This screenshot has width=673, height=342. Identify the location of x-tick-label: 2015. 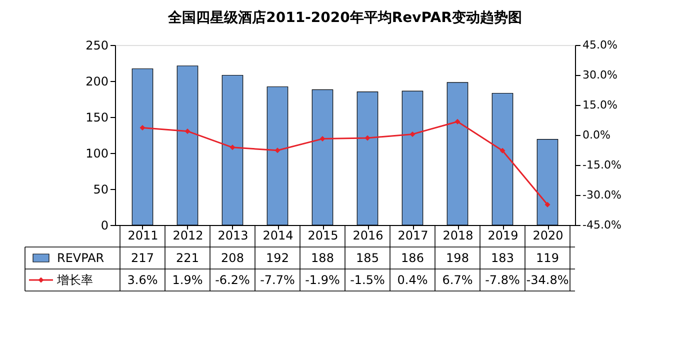
(323, 235).